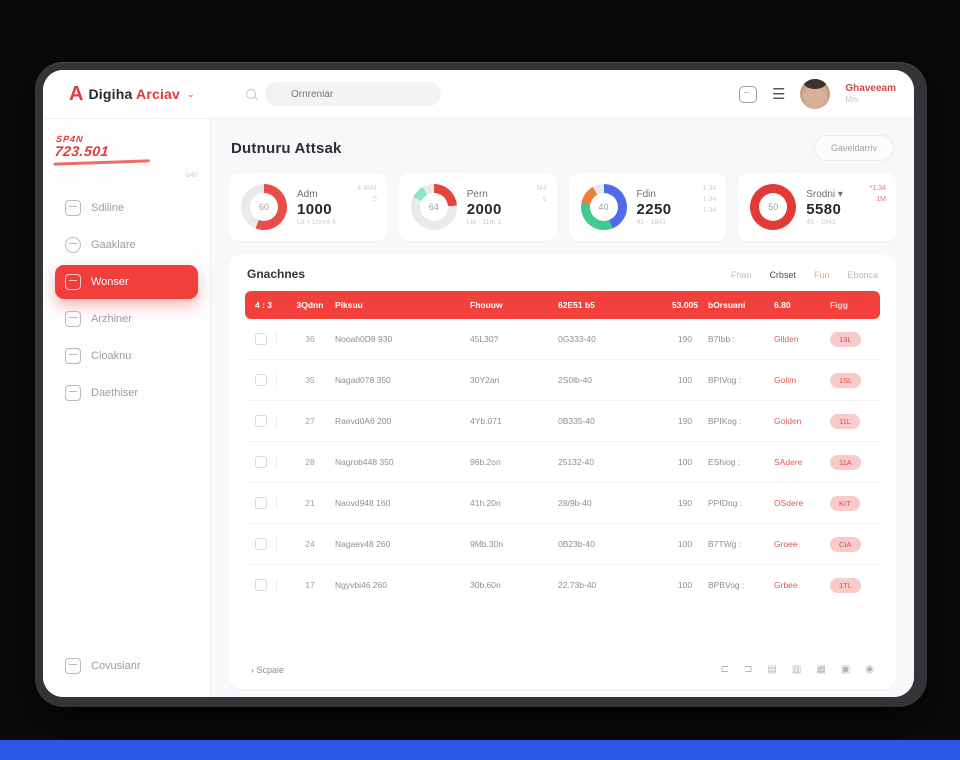 This screenshot has width=960, height=760. Describe the element at coordinates (363, 544) in the screenshot. I see `cell-name: Nagaev48 260` at that location.